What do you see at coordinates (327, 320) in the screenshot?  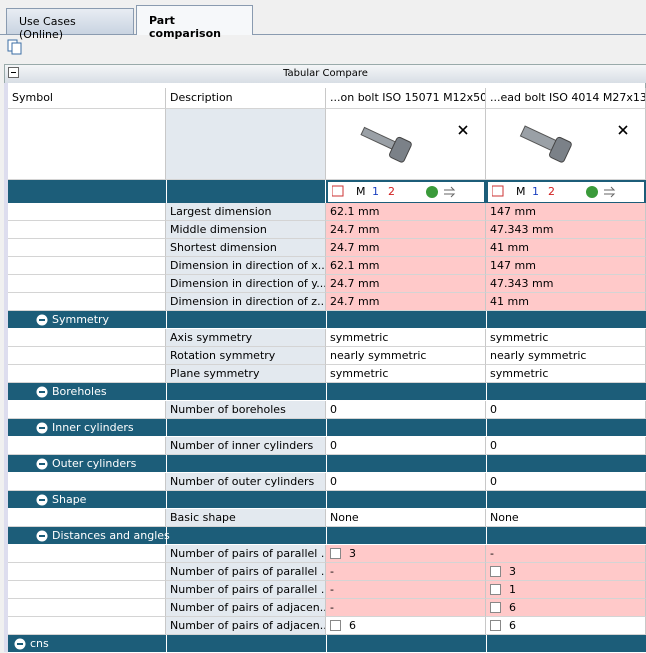 I see `section-row: Symmetry` at bounding box center [327, 320].